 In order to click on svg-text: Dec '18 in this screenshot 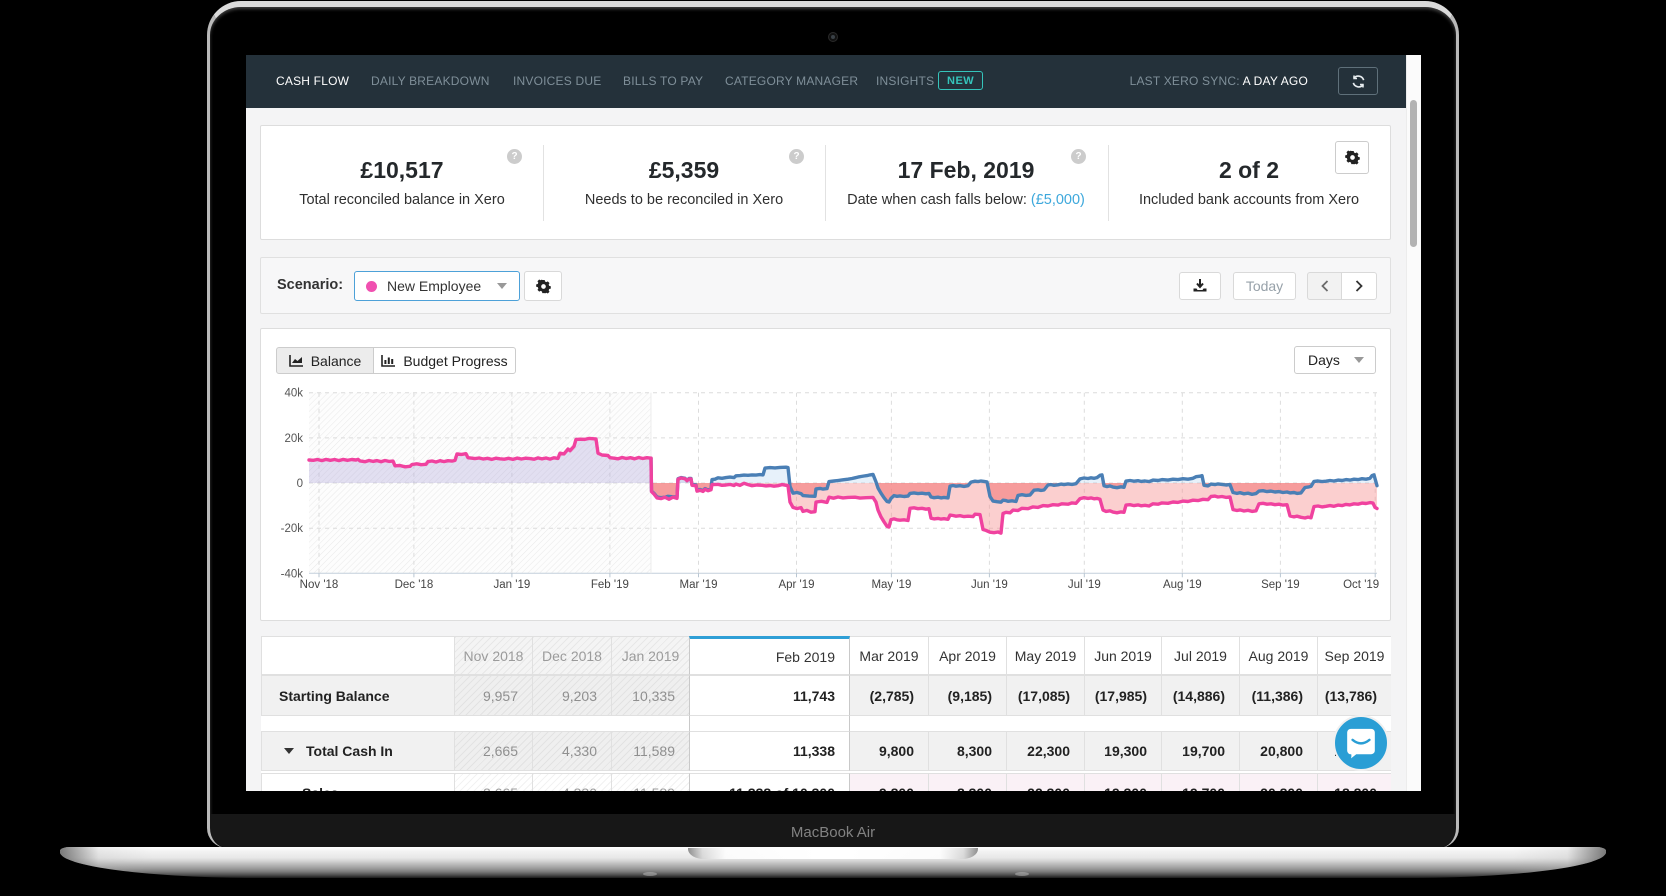, I will do `click(414, 585)`.